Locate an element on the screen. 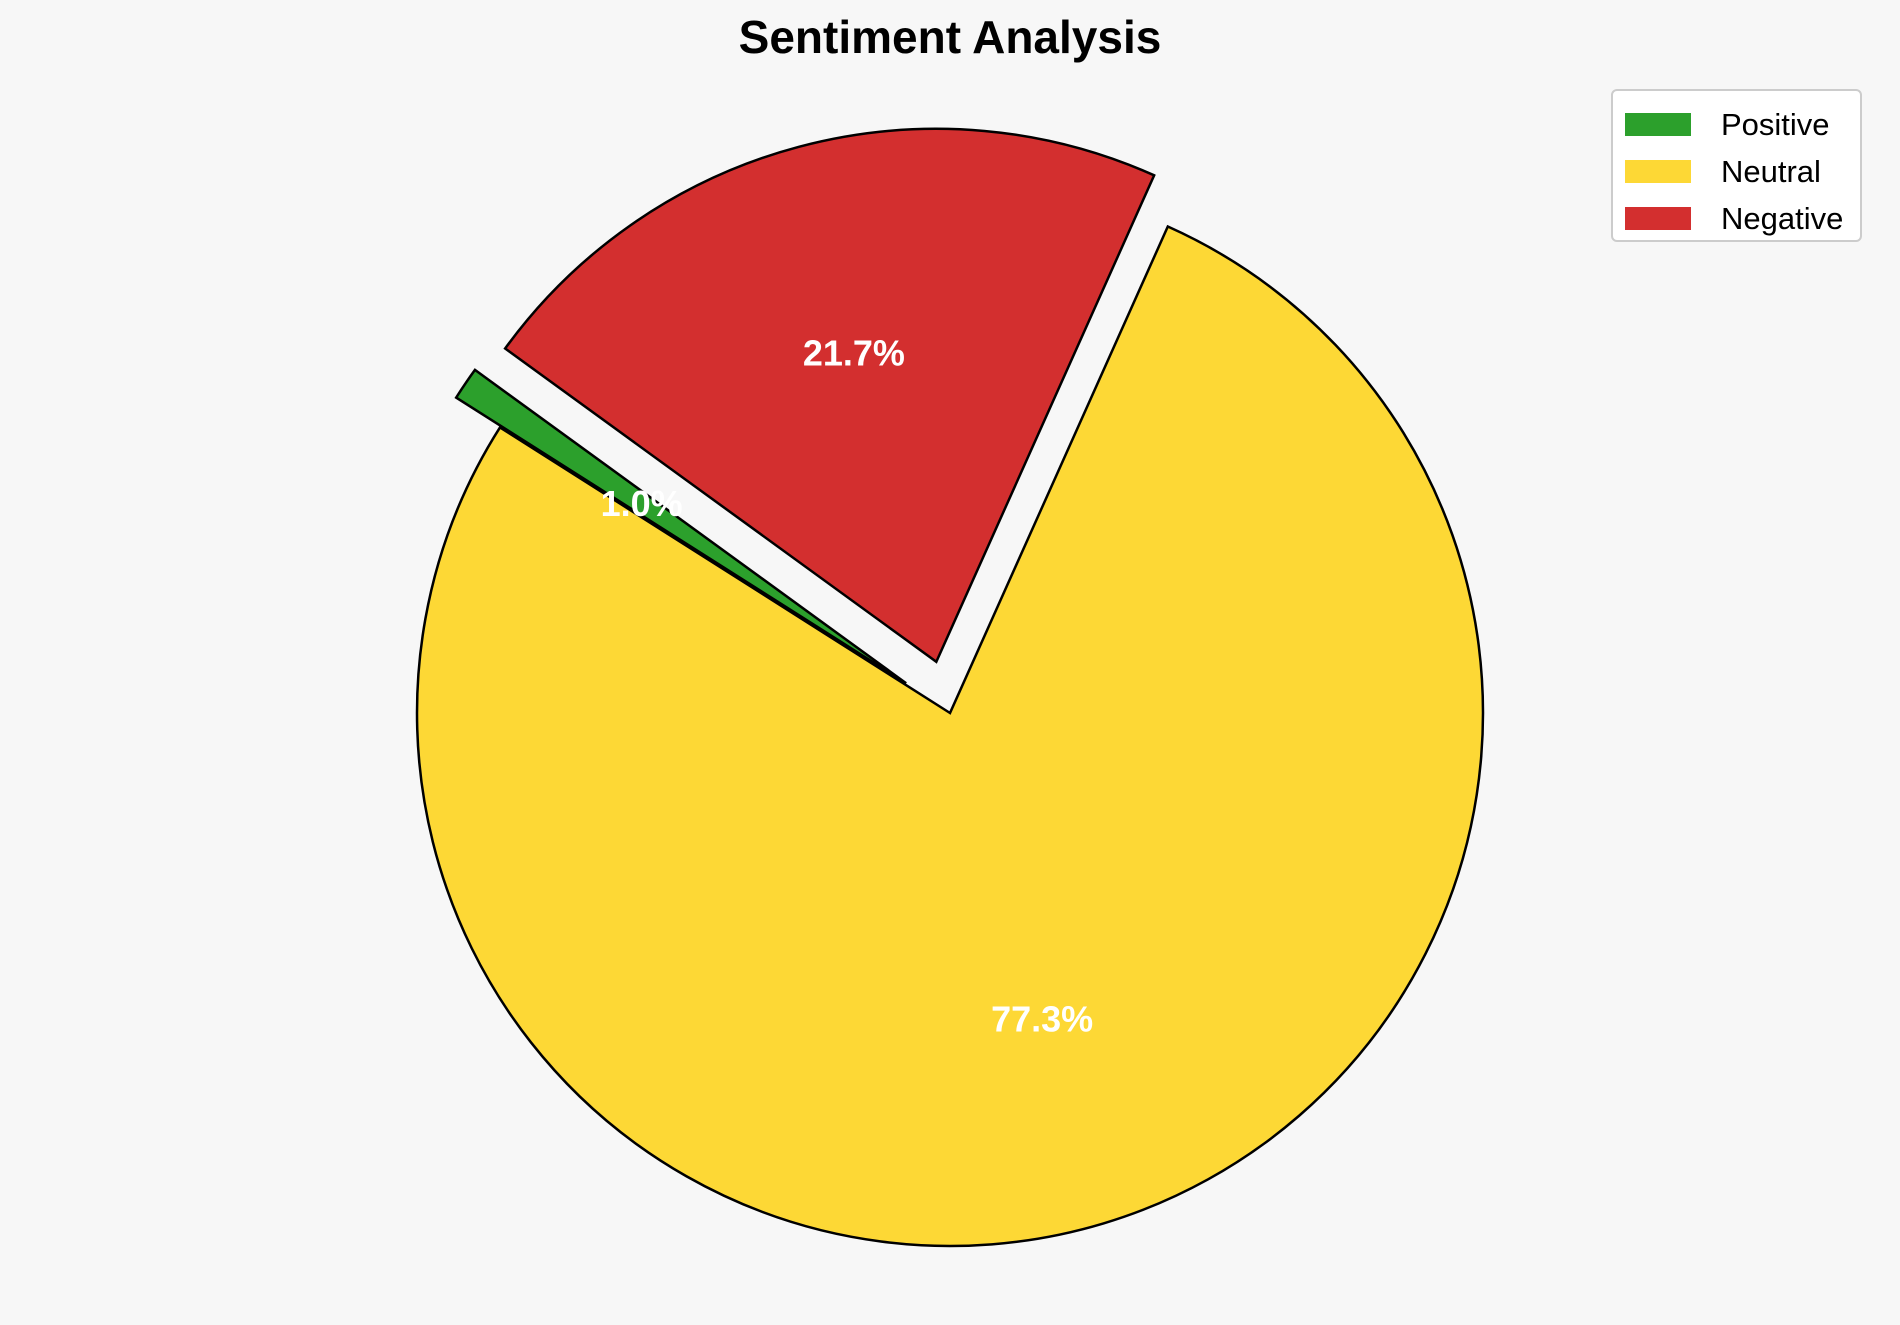  legend-label: Neutral is located at coordinates (1771, 171).